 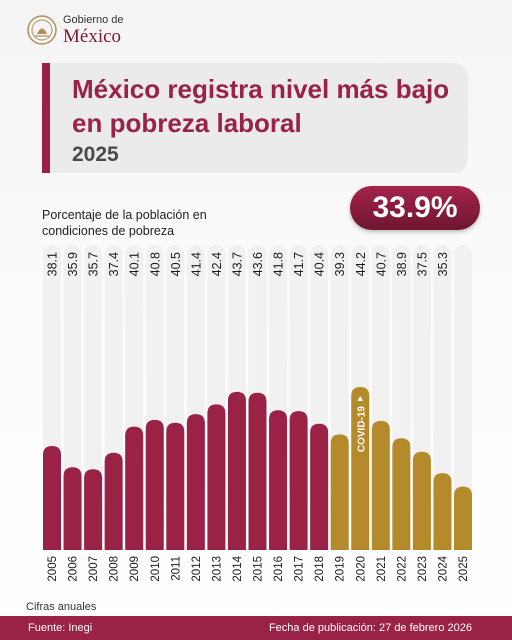 I want to click on bar-2011, so click(x=175, y=486).